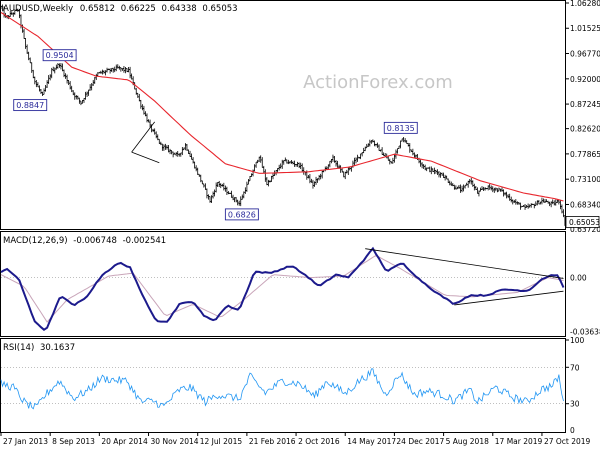  I want to click on price-bar, so click(563, 213).